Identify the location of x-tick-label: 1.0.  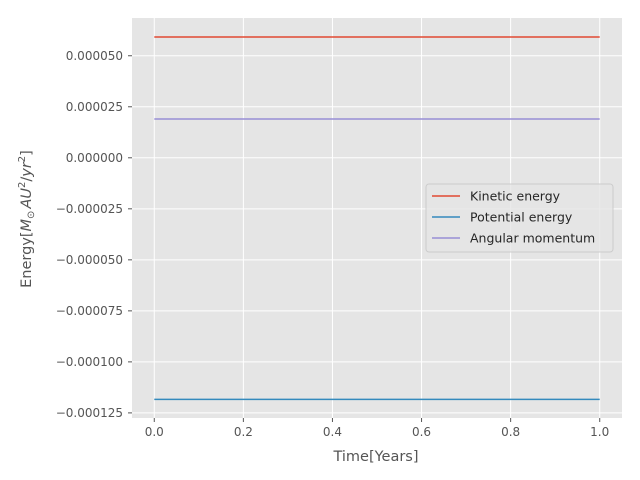
(599, 432).